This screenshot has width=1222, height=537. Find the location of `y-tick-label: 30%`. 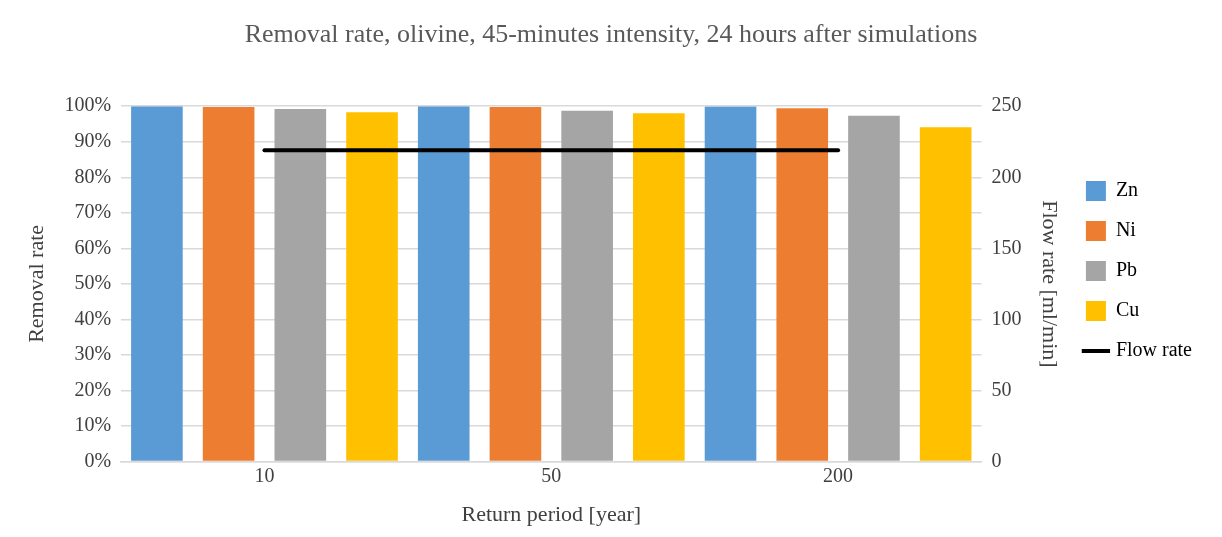

y-tick-label: 30% is located at coordinates (93, 353).